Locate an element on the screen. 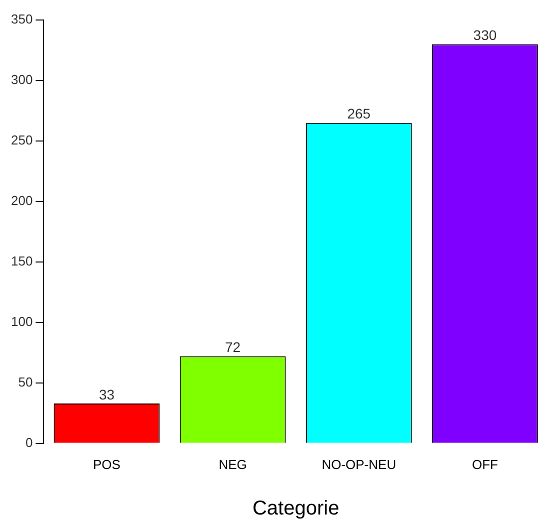 This screenshot has height=529, width=548. x-axis-title: Categorie is located at coordinates (296, 509).